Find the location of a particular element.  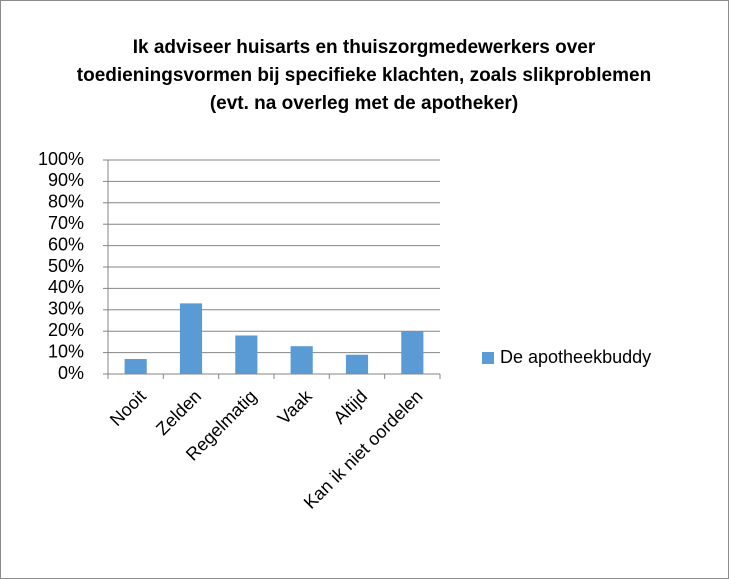

y-tick-label: 70% is located at coordinates (66, 223).